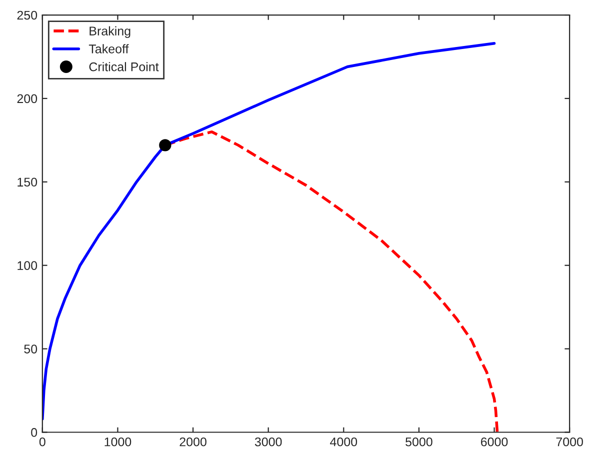 Image resolution: width=589 pixels, height=455 pixels. I want to click on x-tick-label: 4000, so click(344, 441).